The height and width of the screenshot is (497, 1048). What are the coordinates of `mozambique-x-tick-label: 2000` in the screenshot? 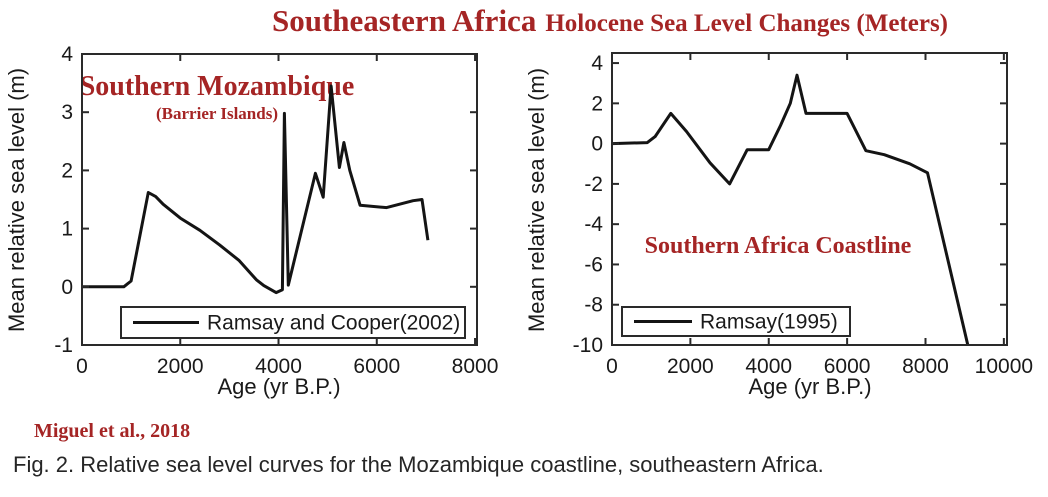 It's located at (180, 366).